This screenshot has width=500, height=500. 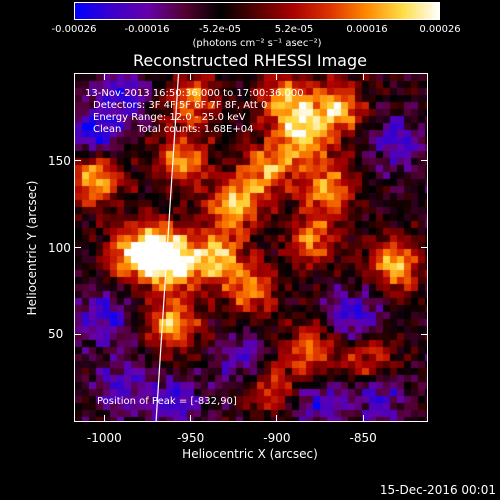 I want to click on colorbar-units: (photons cm⁻² s⁻¹ asec⁻²), so click(x=257, y=43).